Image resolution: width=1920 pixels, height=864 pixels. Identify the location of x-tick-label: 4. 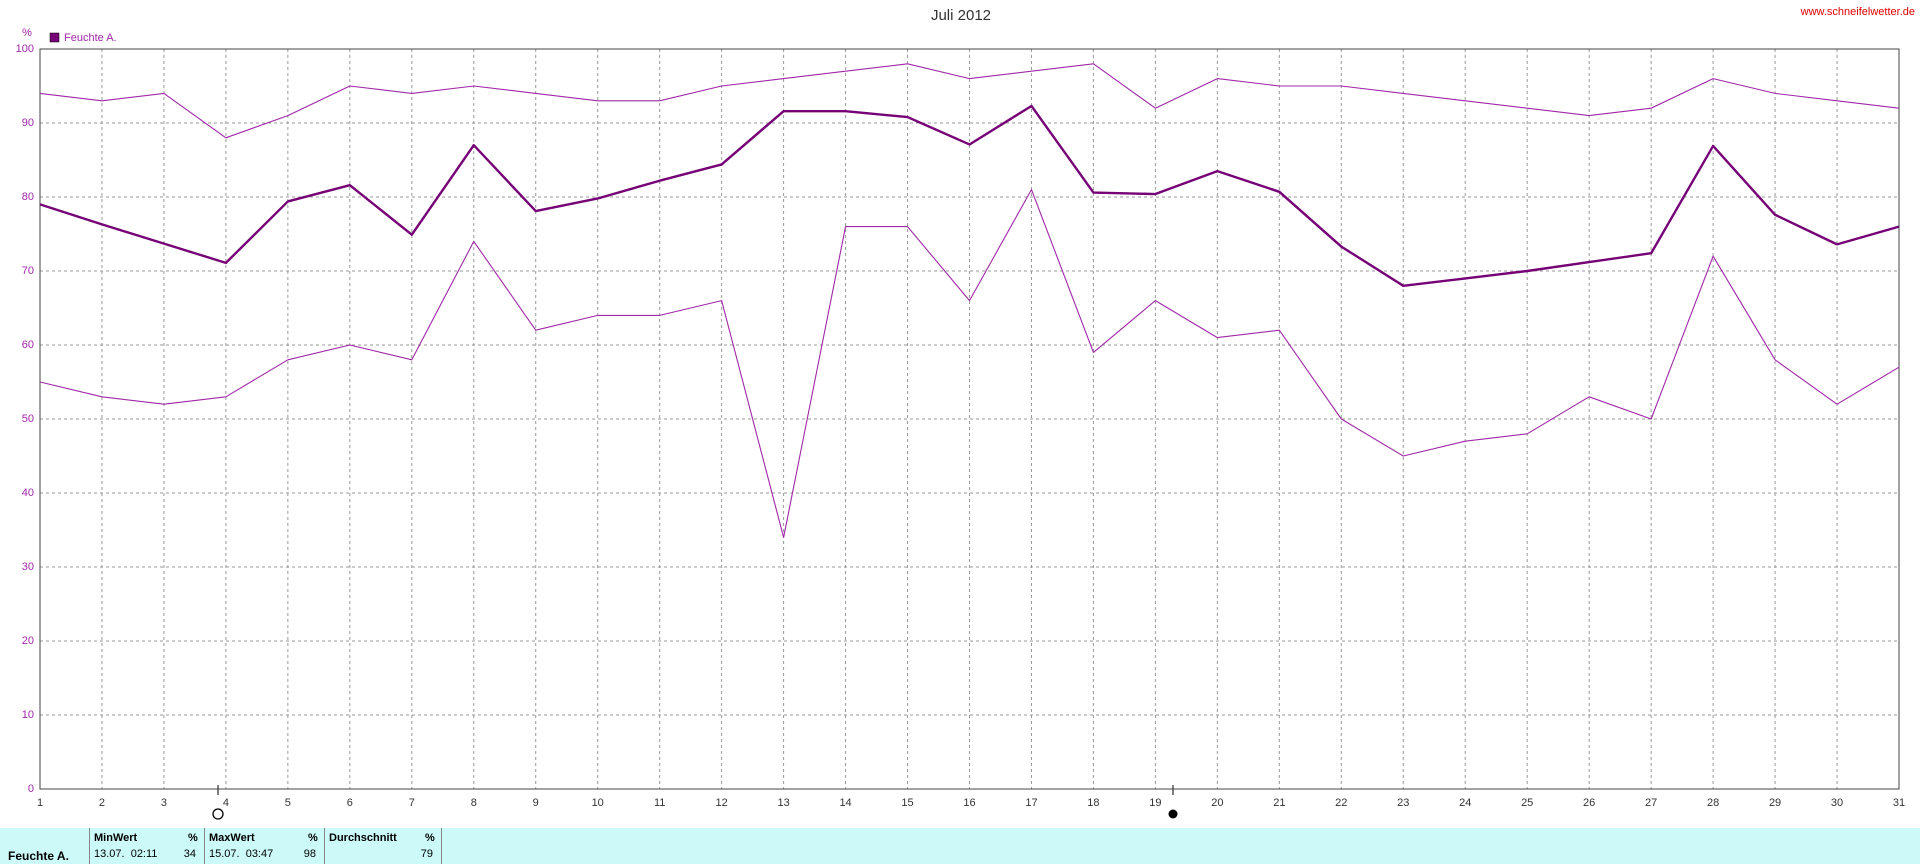
(226, 803).